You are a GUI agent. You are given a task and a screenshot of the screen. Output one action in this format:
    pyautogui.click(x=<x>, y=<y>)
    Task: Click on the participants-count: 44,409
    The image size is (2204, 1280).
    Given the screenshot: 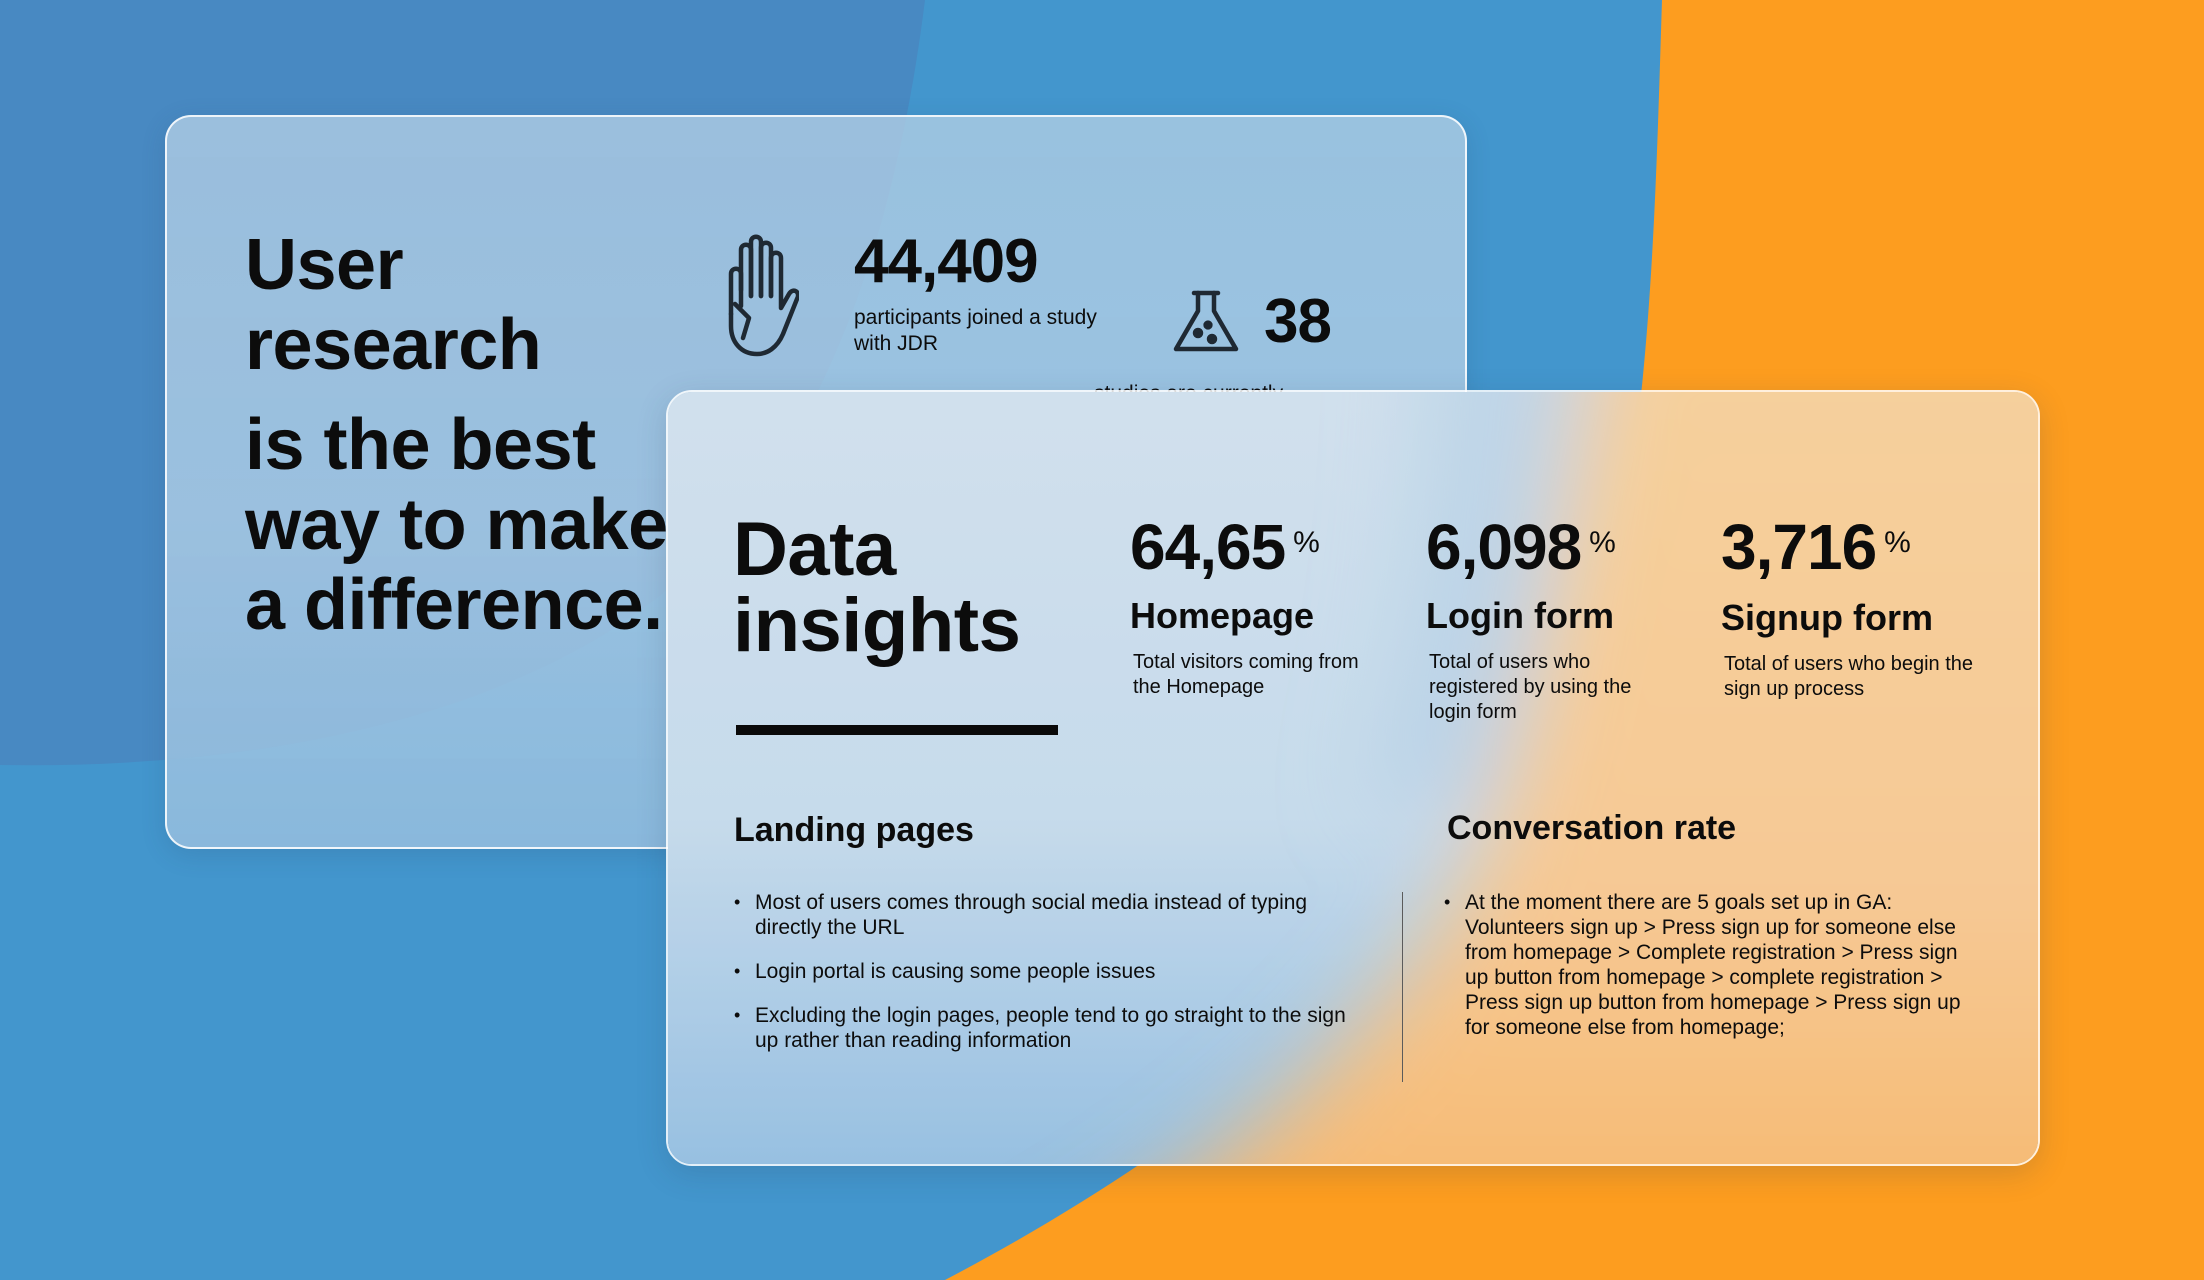 What is the action you would take?
    pyautogui.click(x=946, y=261)
    